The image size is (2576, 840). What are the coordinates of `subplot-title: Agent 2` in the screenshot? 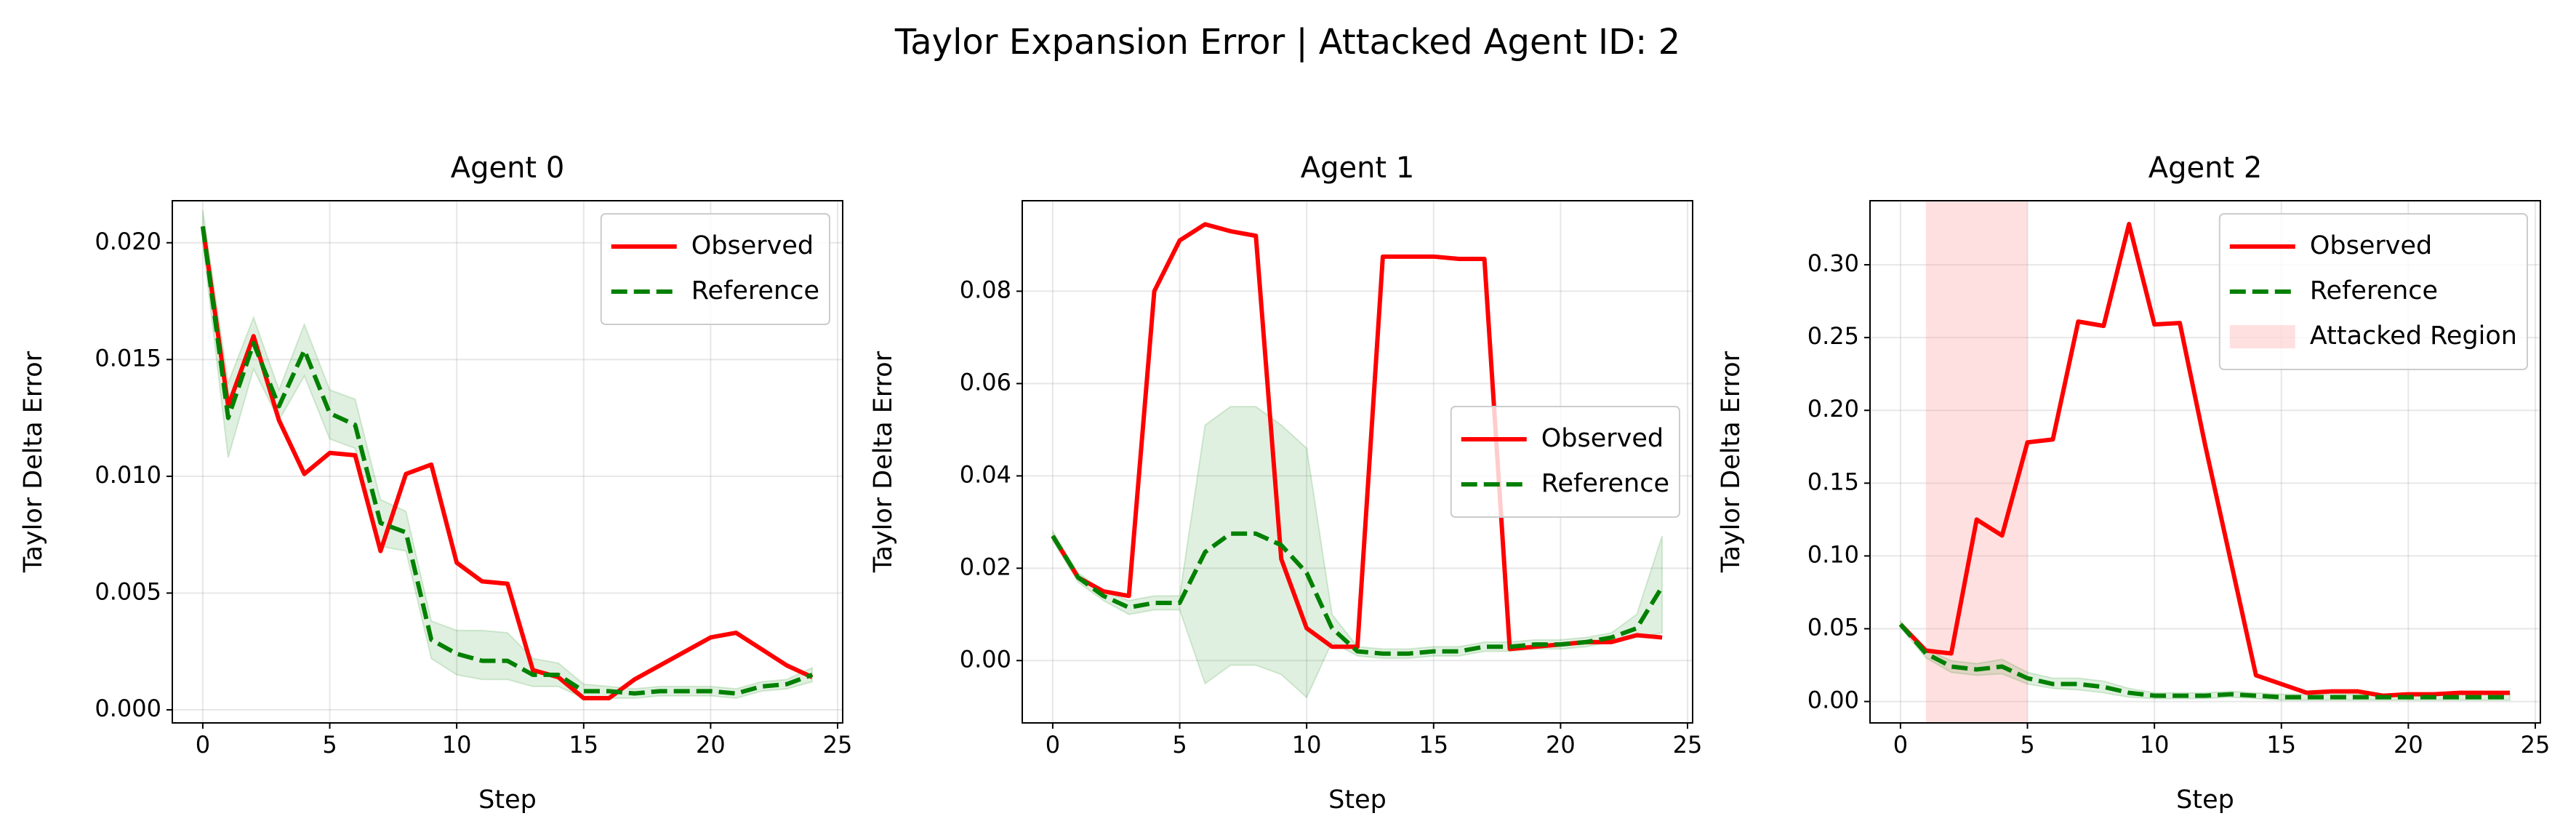 It's located at (2205, 168).